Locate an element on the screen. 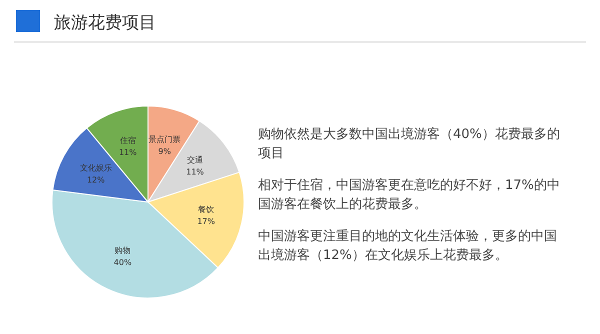 Image resolution: width=600 pixels, height=334 pixels. text: 相对于住宿，中国游客更在意吃的好不好，17%的中国游客在餐饮上的花费最多。 is located at coordinates (409, 194).